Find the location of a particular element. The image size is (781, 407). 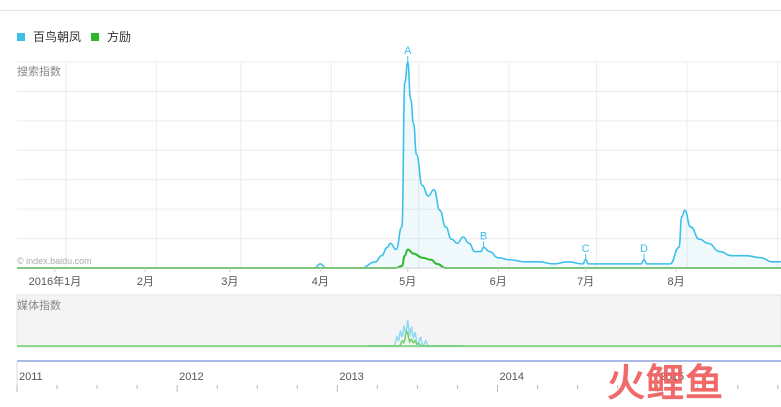

x-tick-label: 5月 is located at coordinates (407, 282).